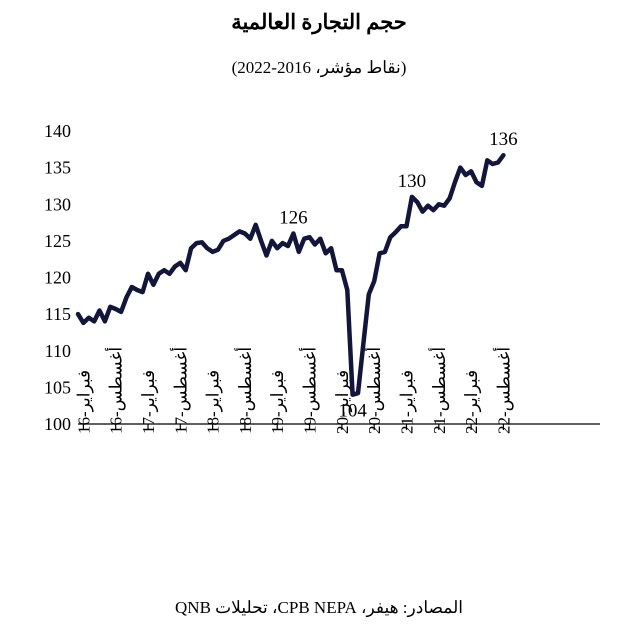 This screenshot has height=633, width=638. What do you see at coordinates (319, 67) in the screenshot?
I see `chart-subtitle: (نقاط مؤشر، 2016-2022)` at bounding box center [319, 67].